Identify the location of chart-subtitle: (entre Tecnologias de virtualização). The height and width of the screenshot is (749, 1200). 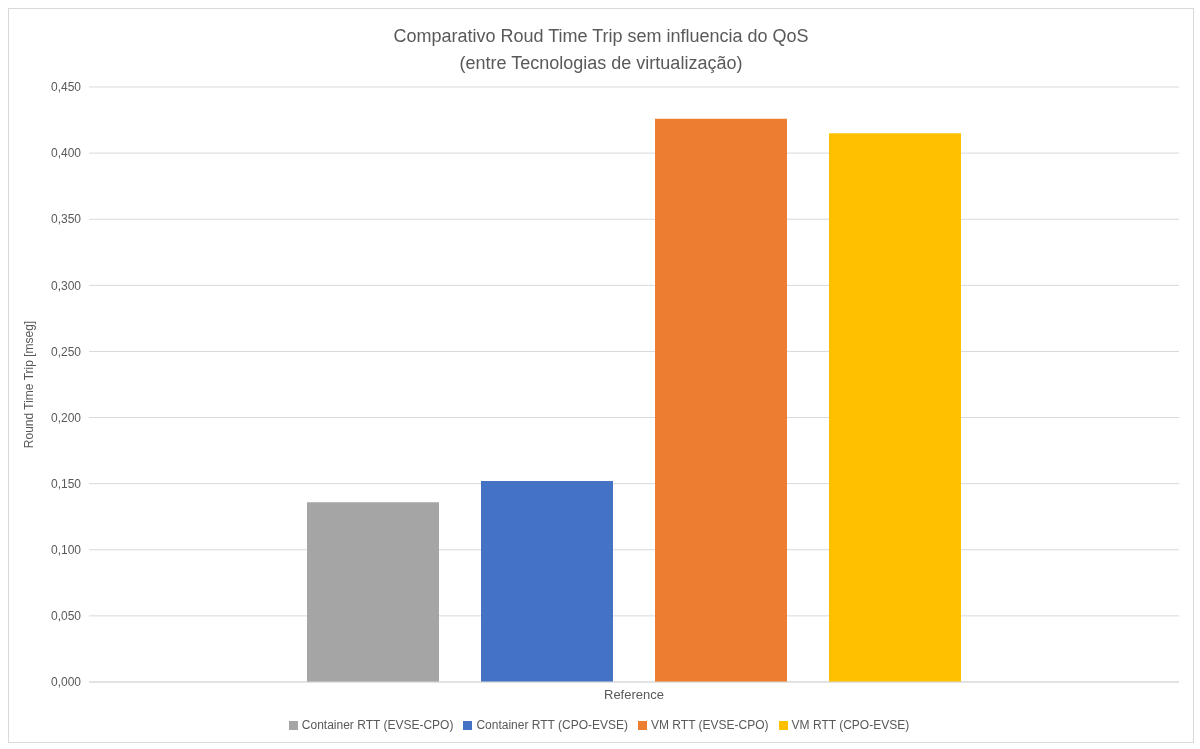
(601, 63).